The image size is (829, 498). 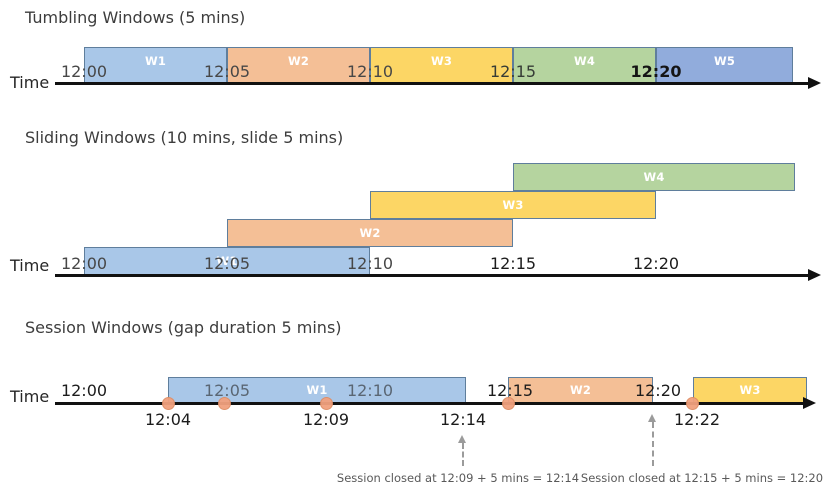 I want to click on sliding-time-axis, so click(x=432, y=275).